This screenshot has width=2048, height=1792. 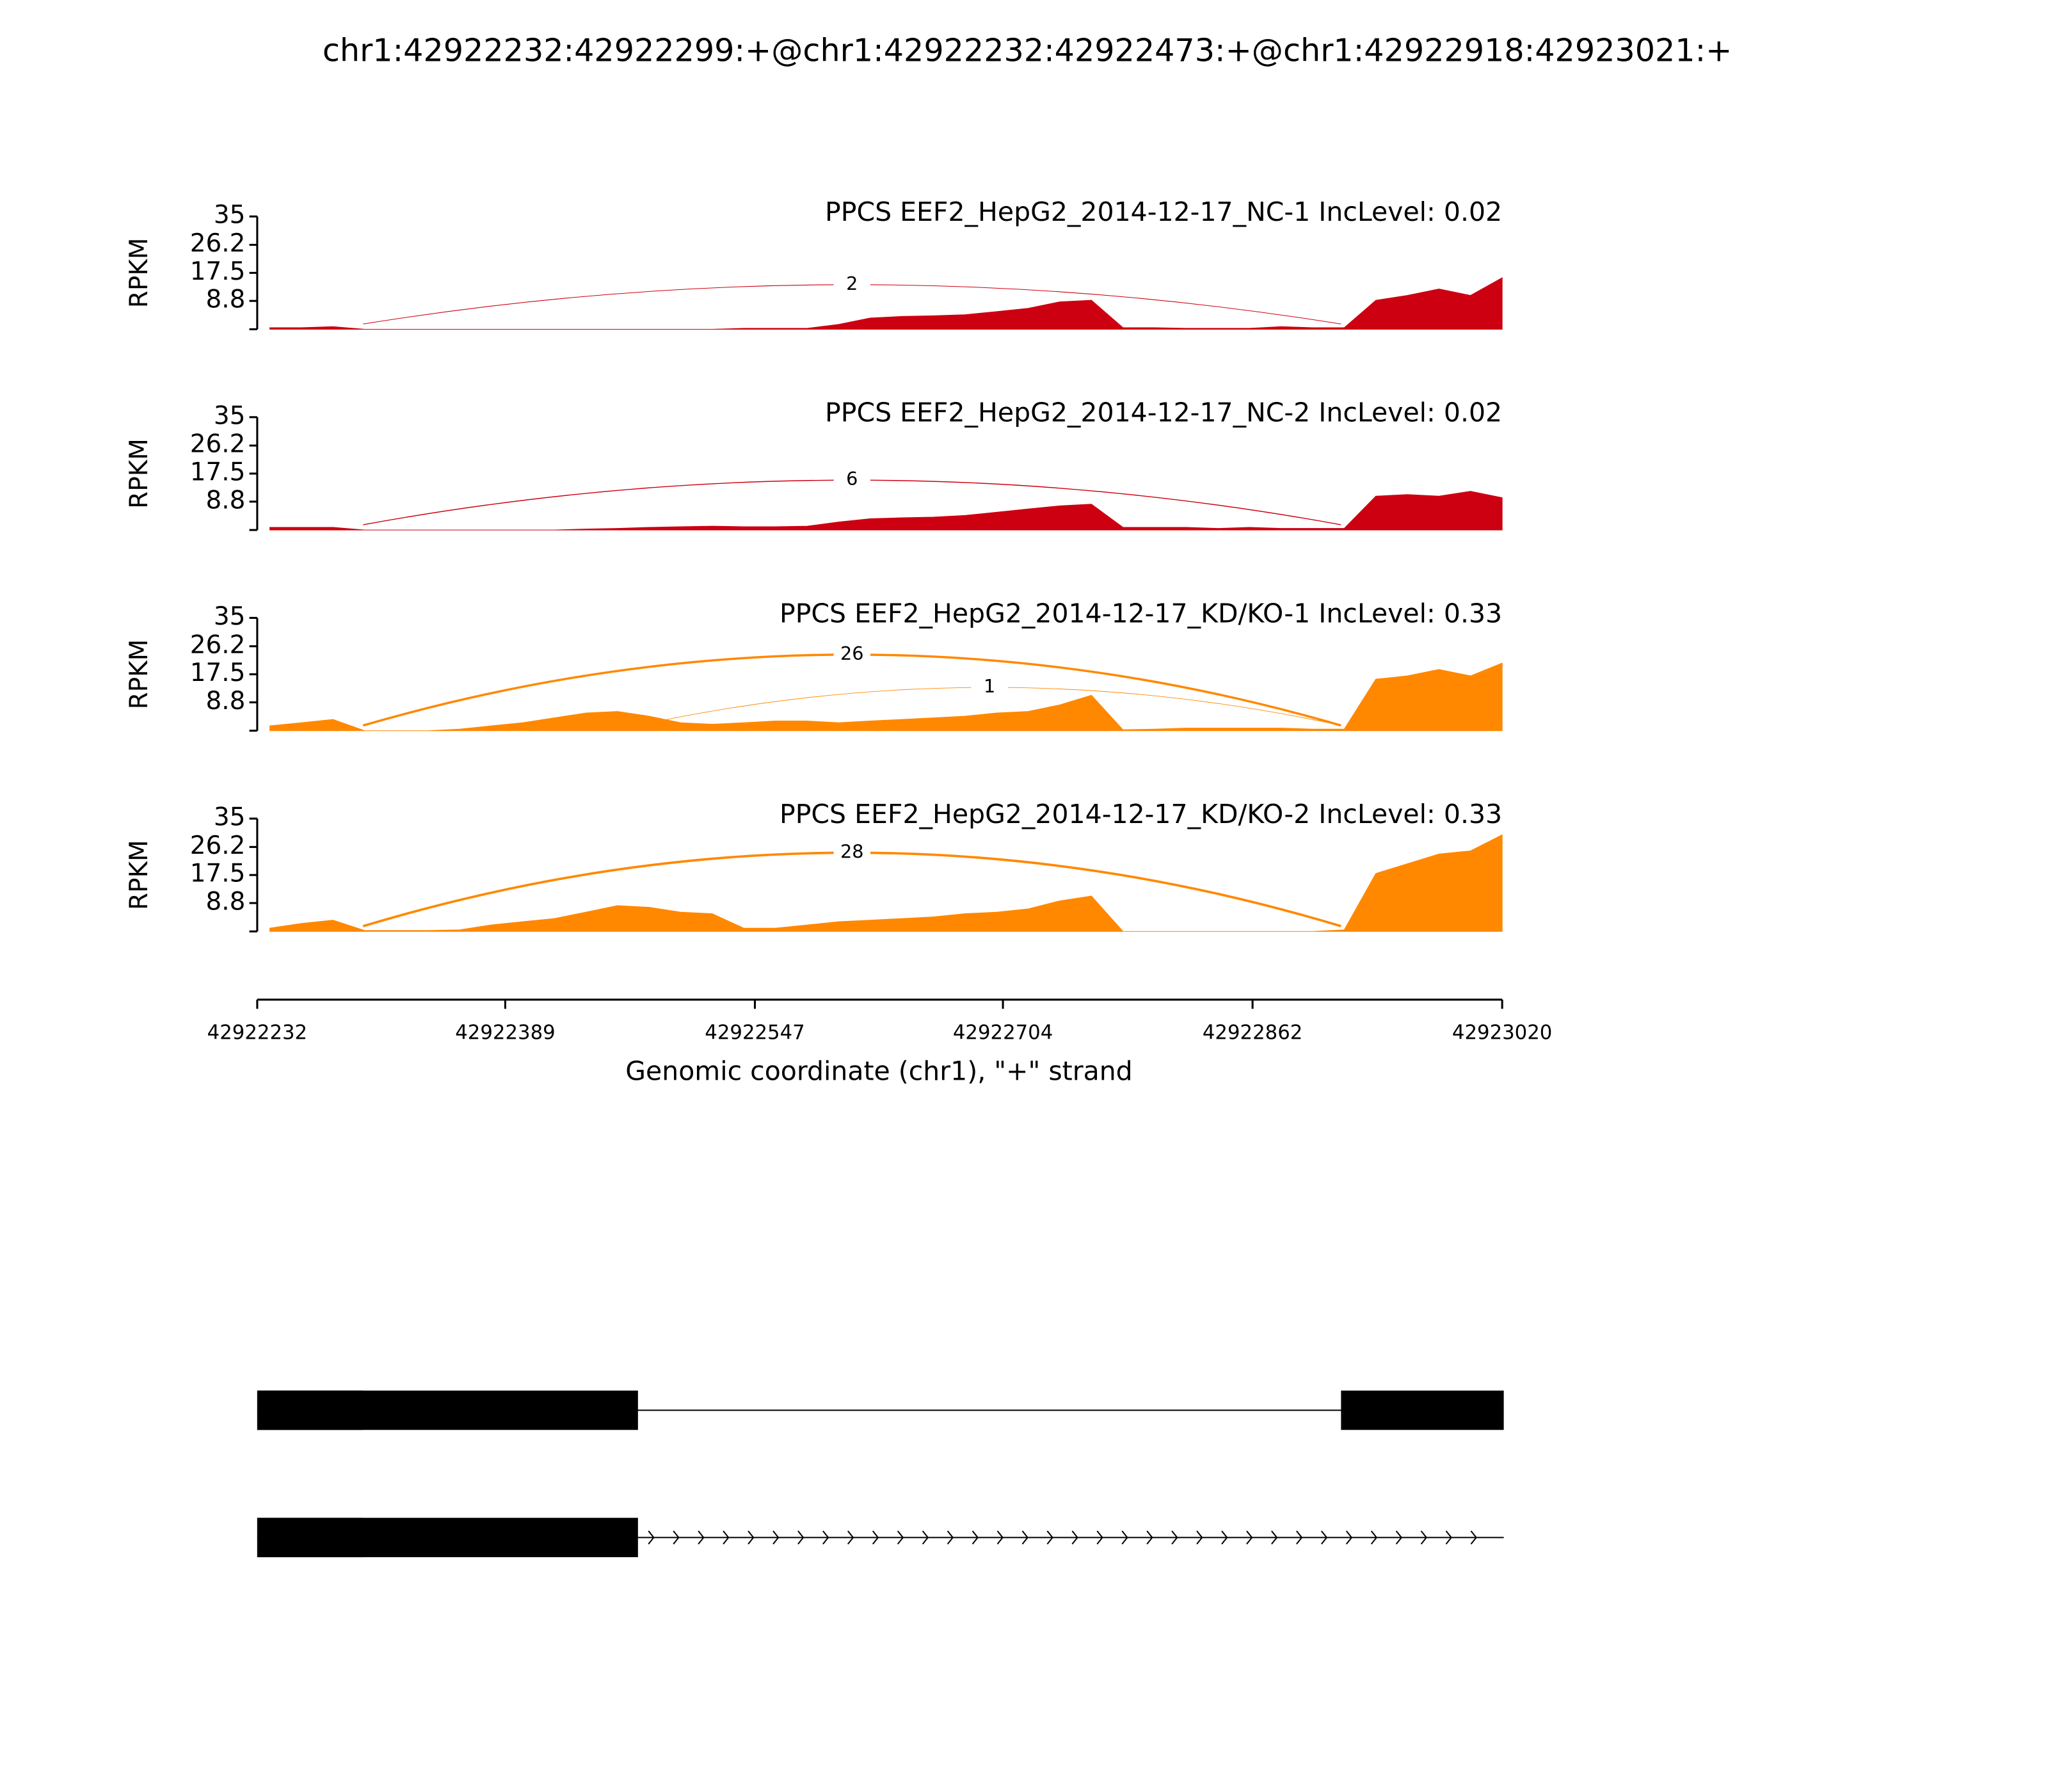 What do you see at coordinates (878, 1071) in the screenshot?
I see `x-axis-label: Genomic coordinate (chr1), "+" strand` at bounding box center [878, 1071].